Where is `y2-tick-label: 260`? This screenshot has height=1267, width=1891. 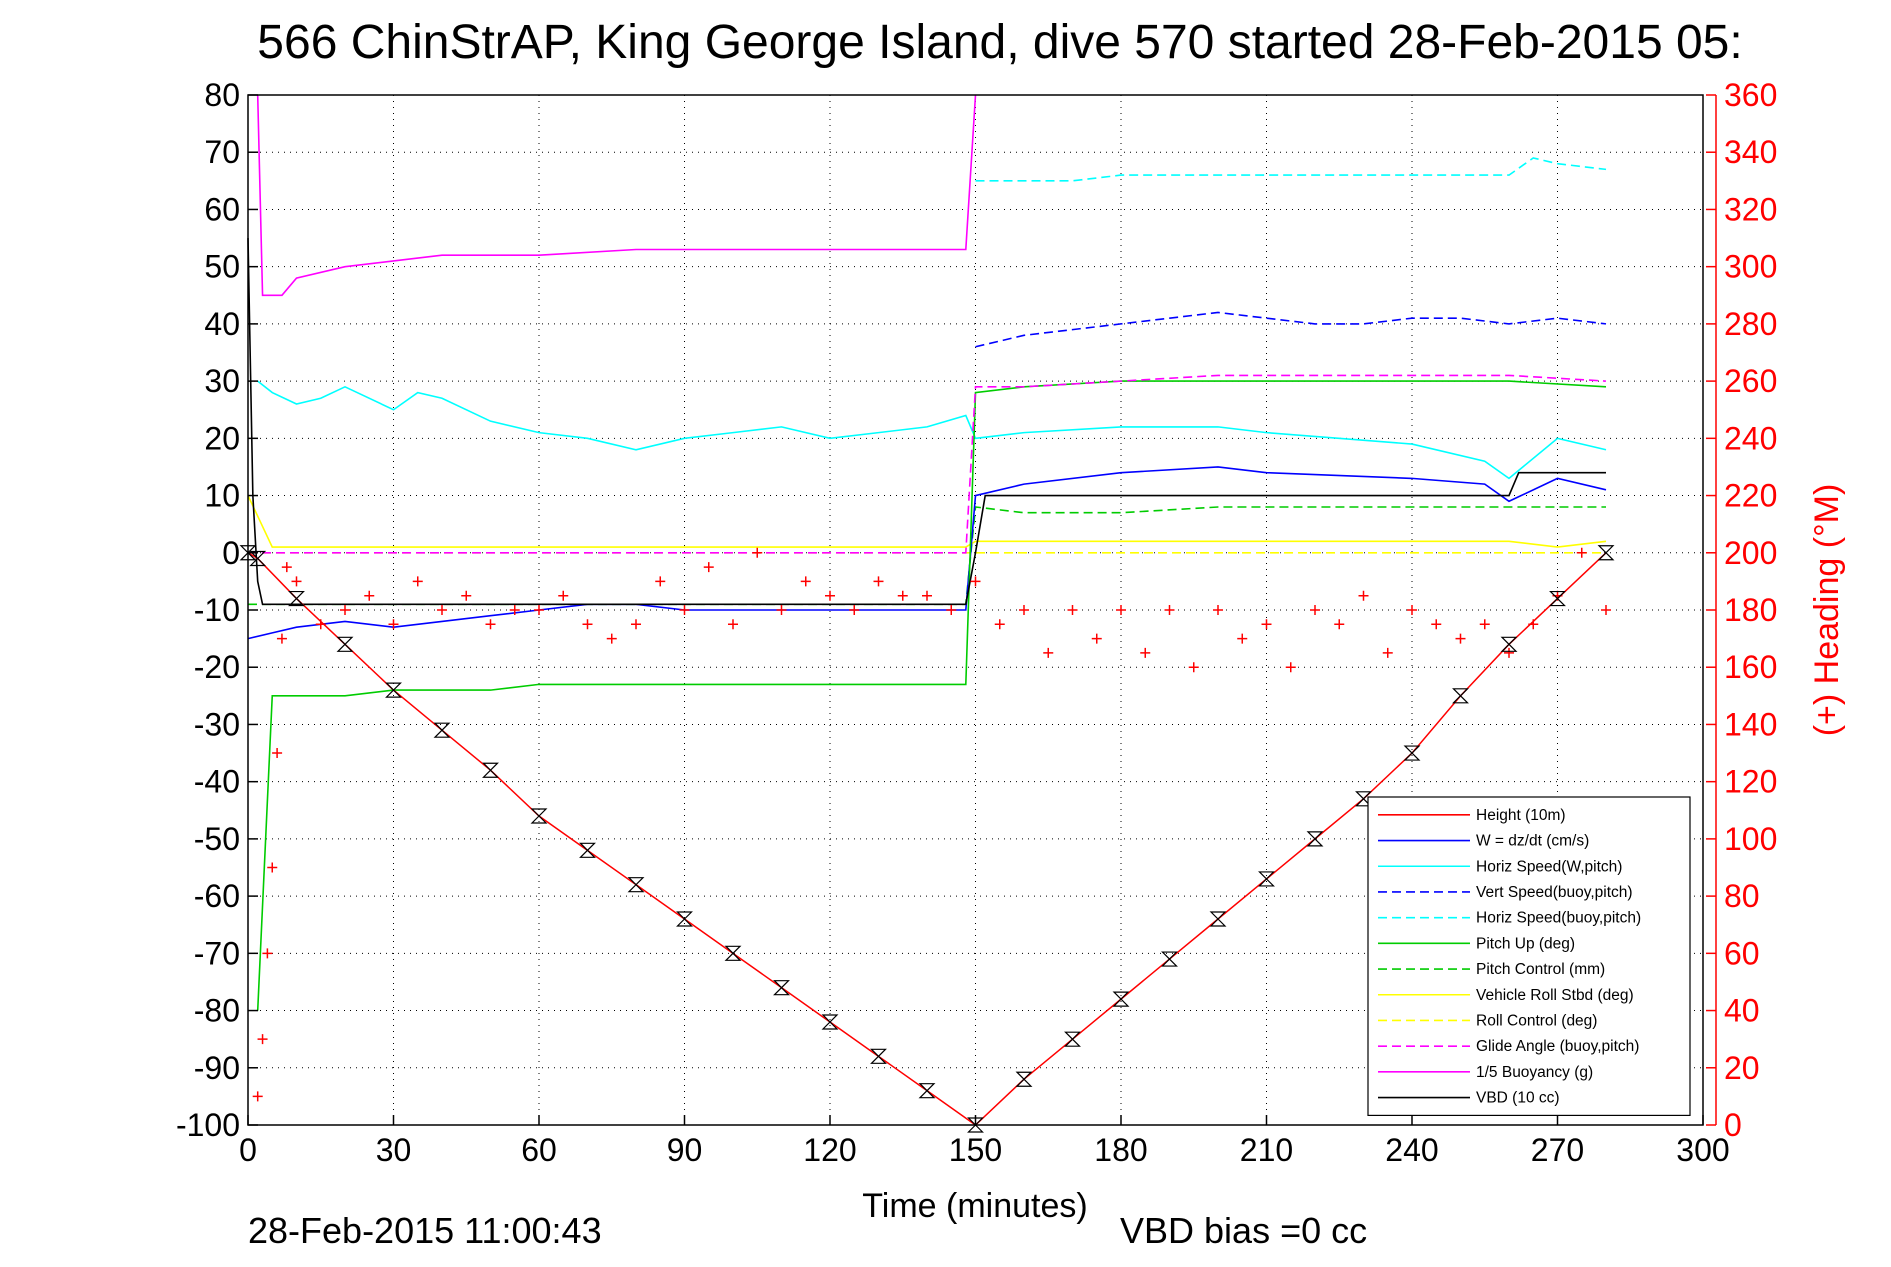 y2-tick-label: 260 is located at coordinates (1750, 381).